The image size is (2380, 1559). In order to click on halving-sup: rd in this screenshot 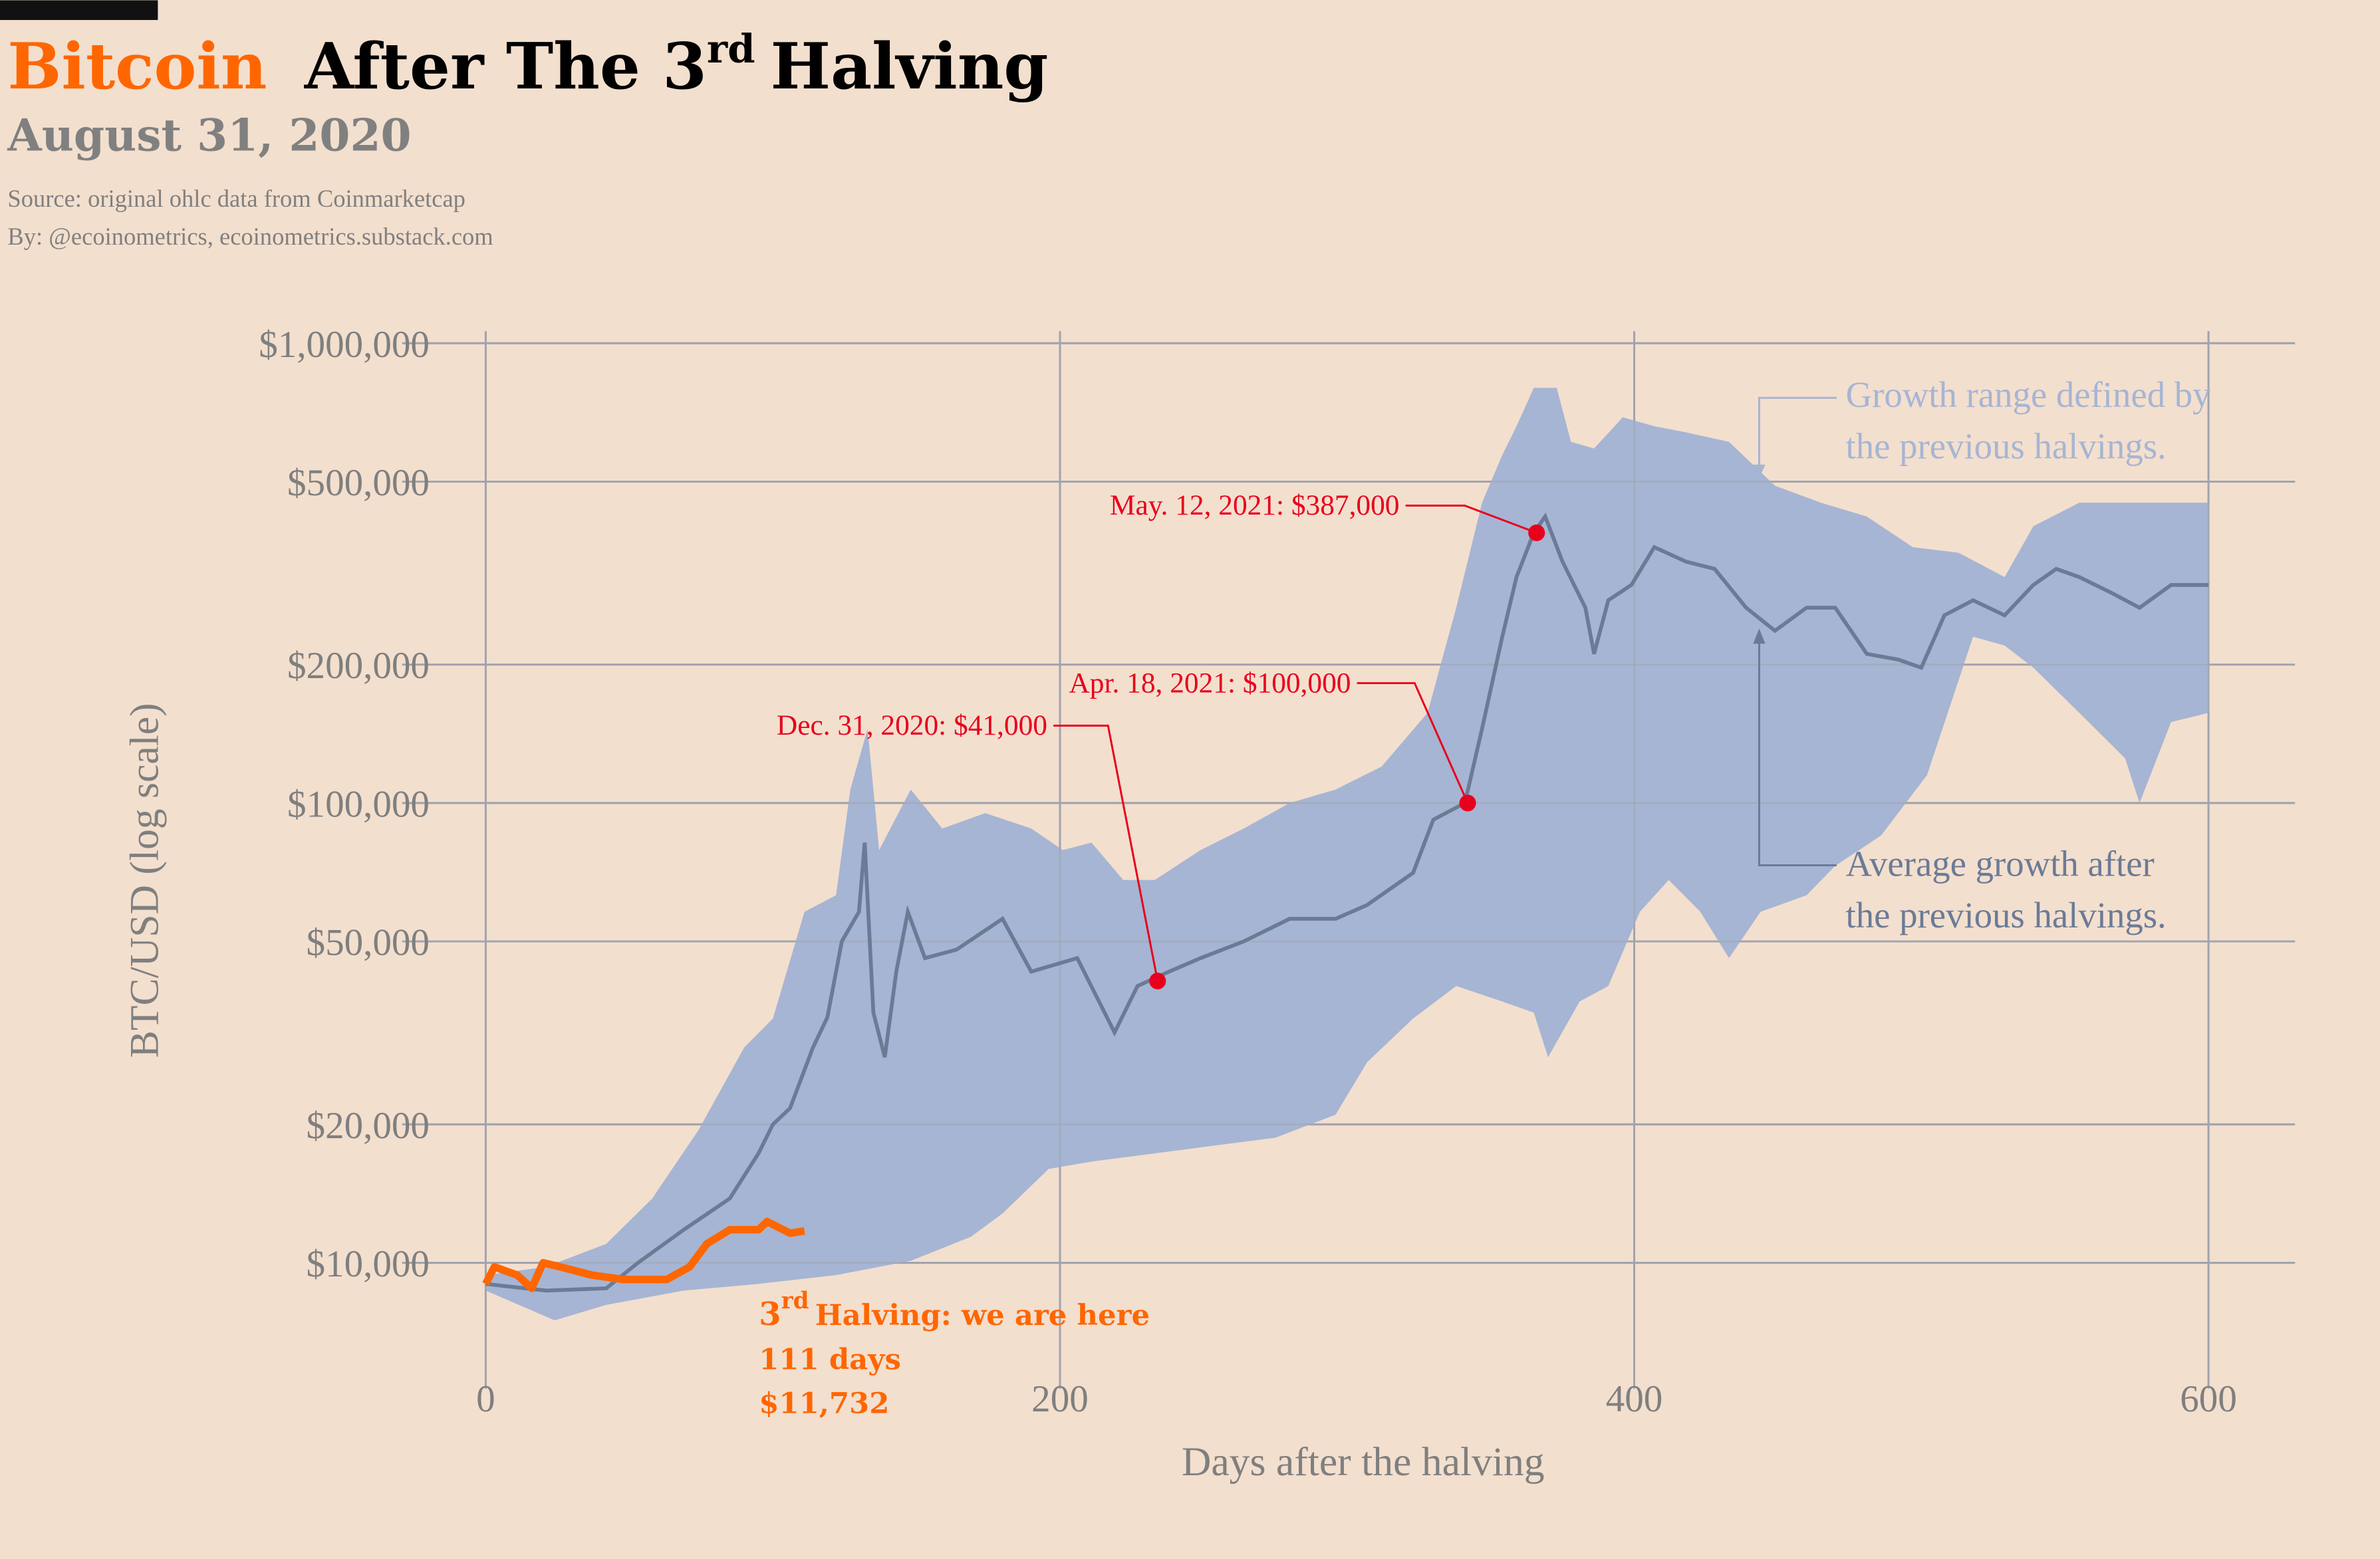, I will do `click(795, 1301)`.